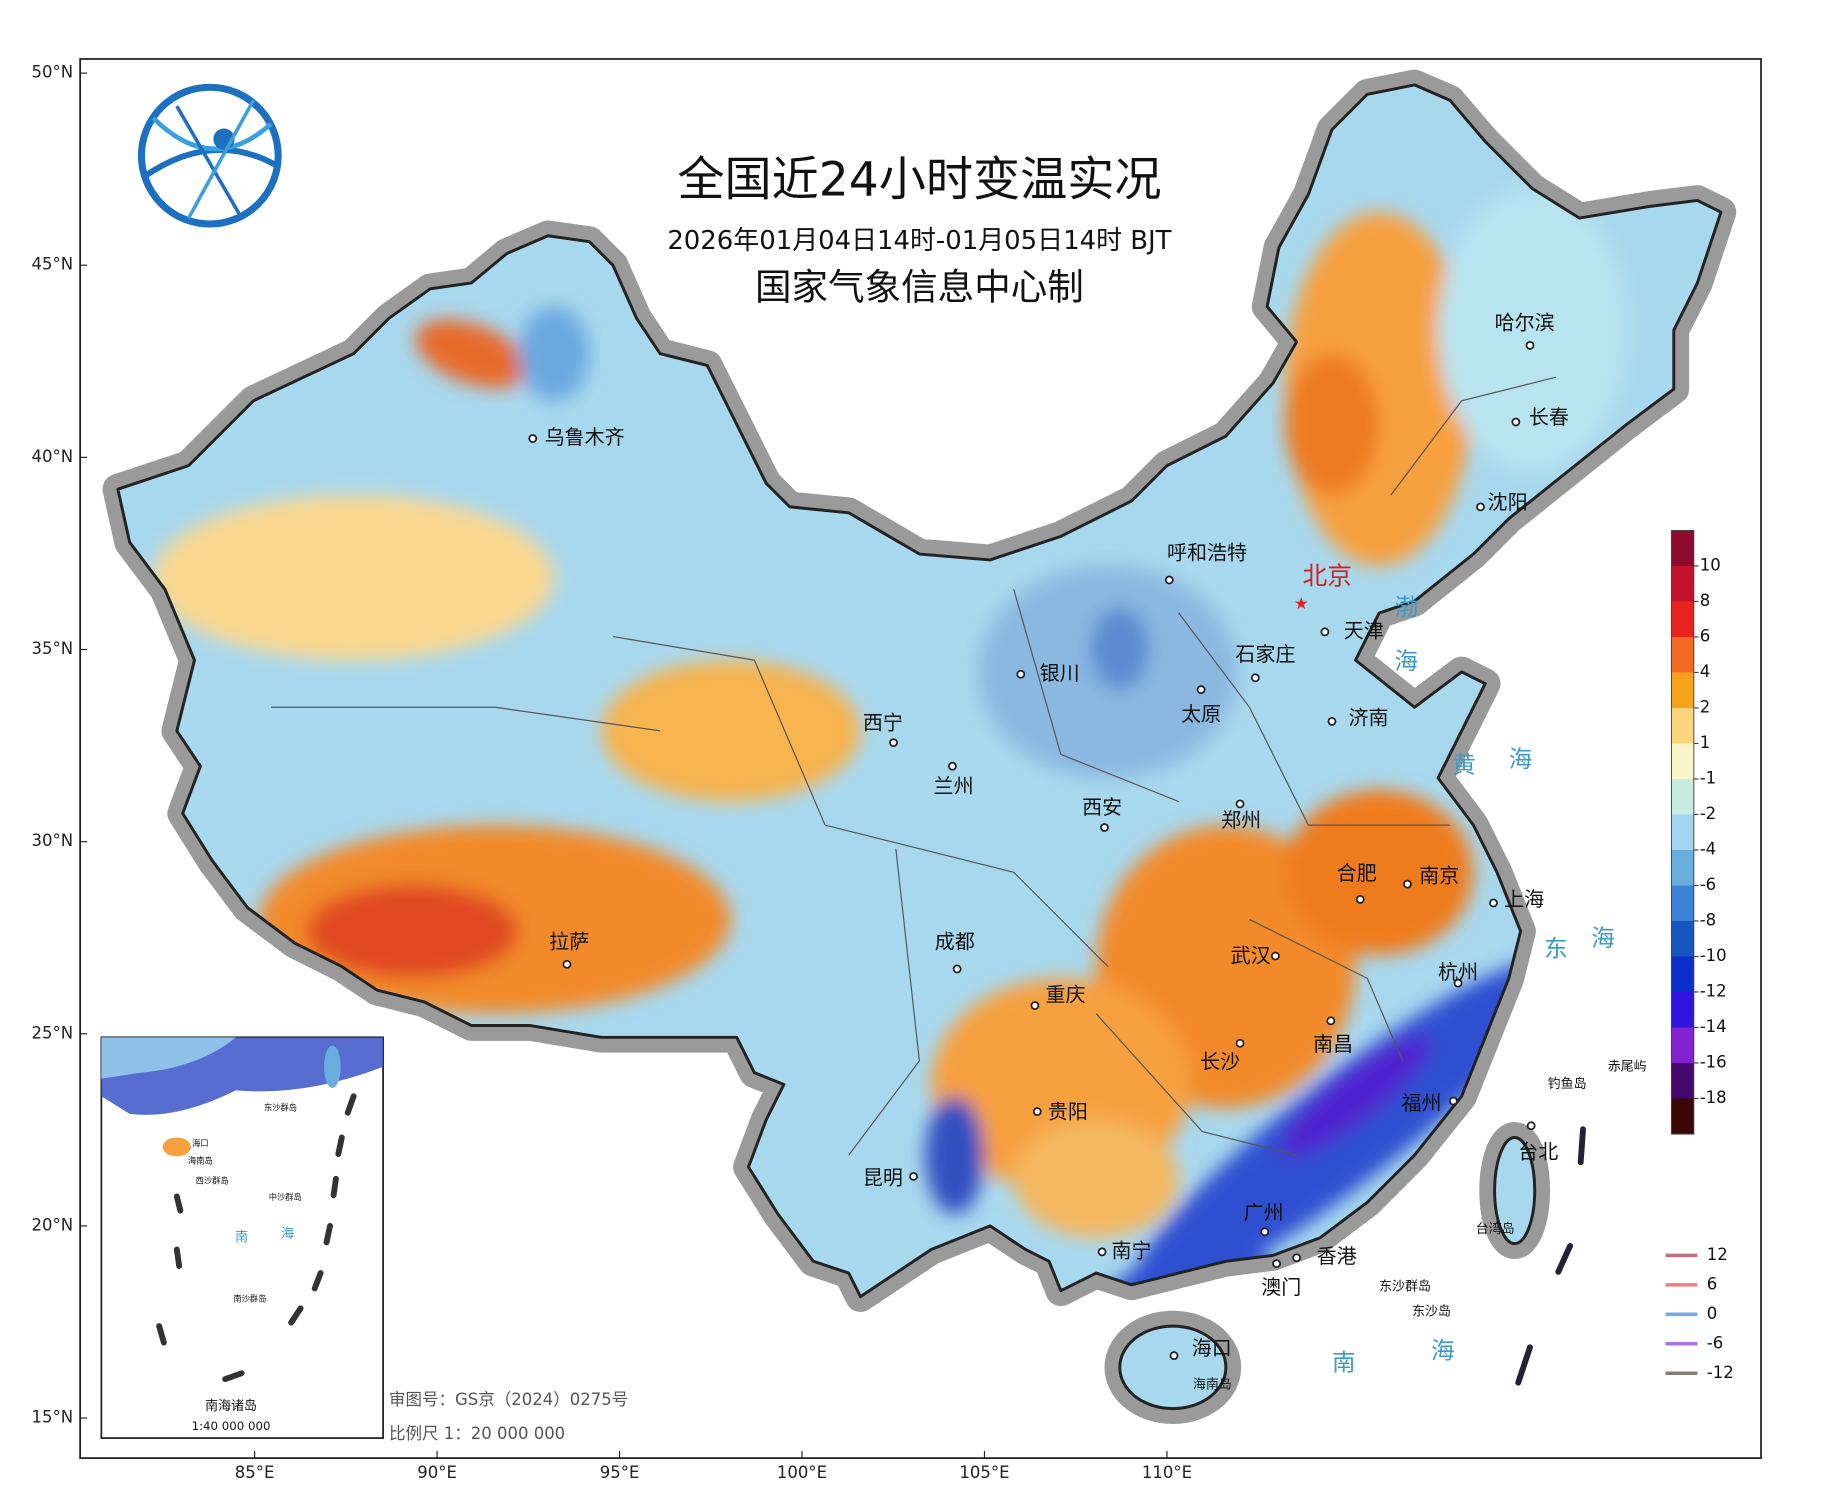 This screenshot has height=1500, width=1840. Describe the element at coordinates (437, 1472) in the screenshot. I see `lon-tick-label: 90°E` at that location.